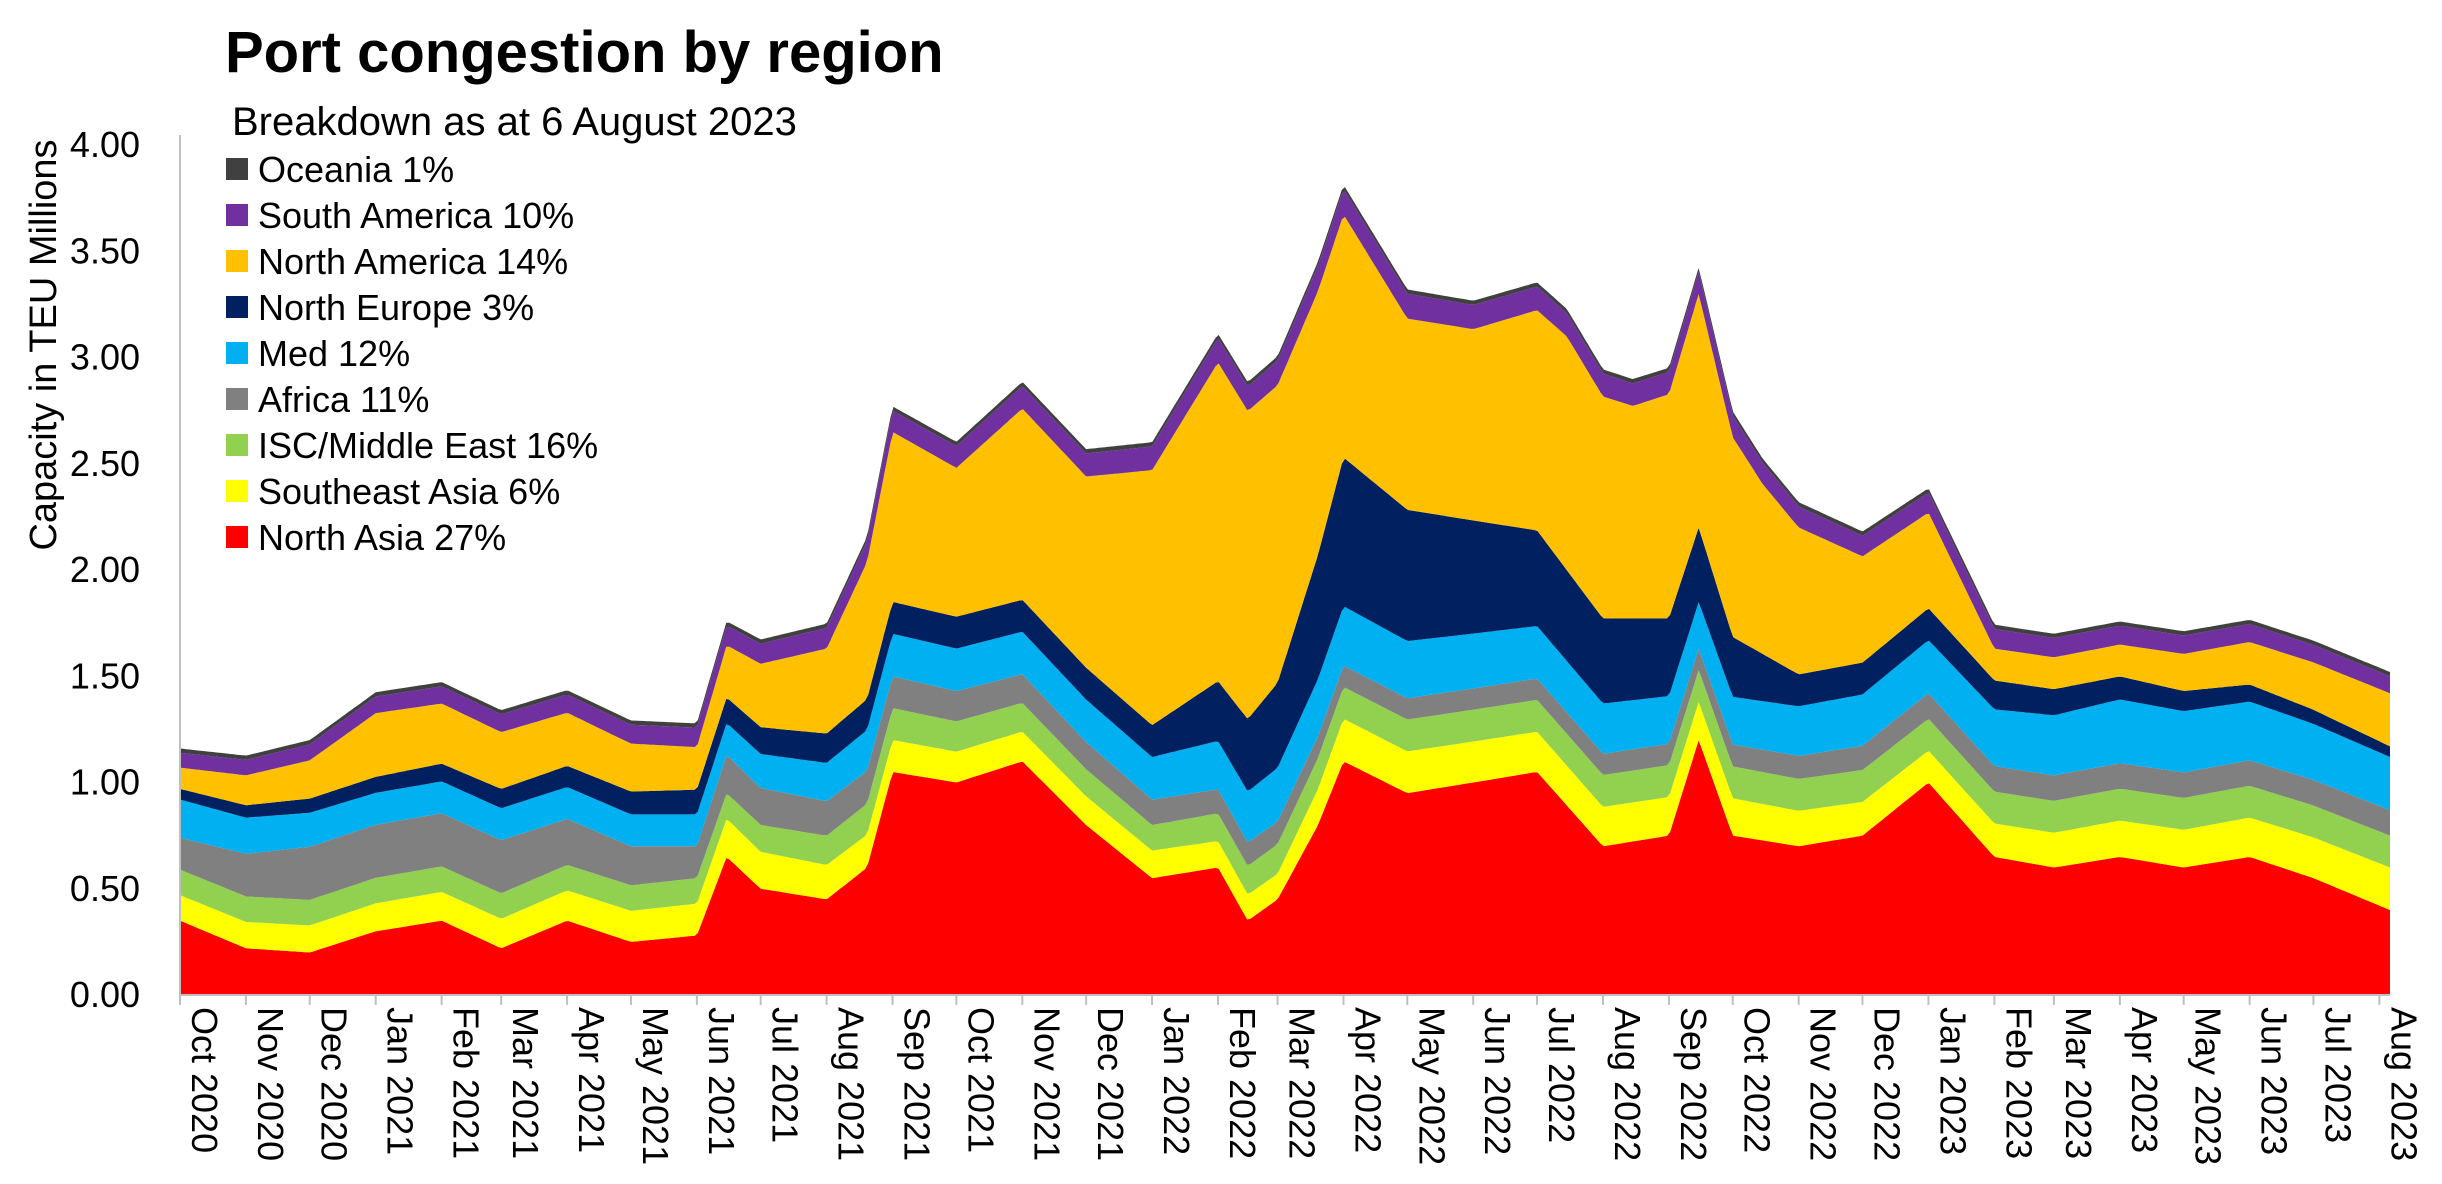 This screenshot has height=1184, width=2442. Describe the element at coordinates (917, 1084) in the screenshot. I see `x-tick-label: Sep 2021` at that location.